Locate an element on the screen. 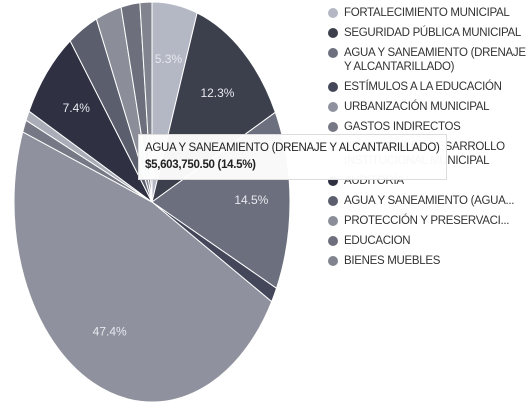 Image resolution: width=532 pixels, height=404 pixels. legend-label: URBANIZACIÓN MUNICIPAL is located at coordinates (417, 107).